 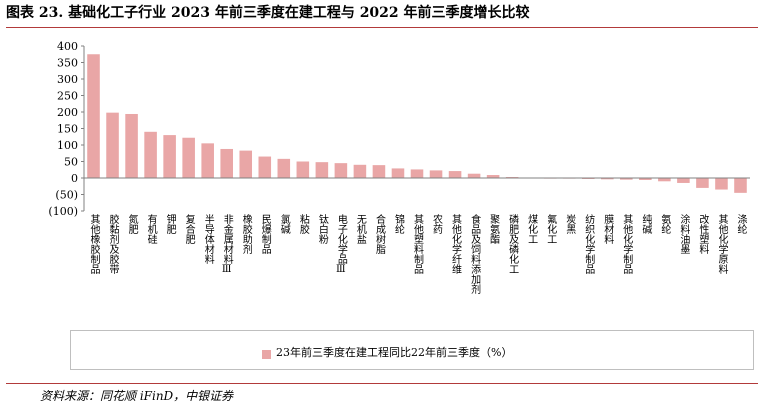 What do you see at coordinates (570, 224) in the screenshot?
I see `x-tick-label: 炭黑` at bounding box center [570, 224].